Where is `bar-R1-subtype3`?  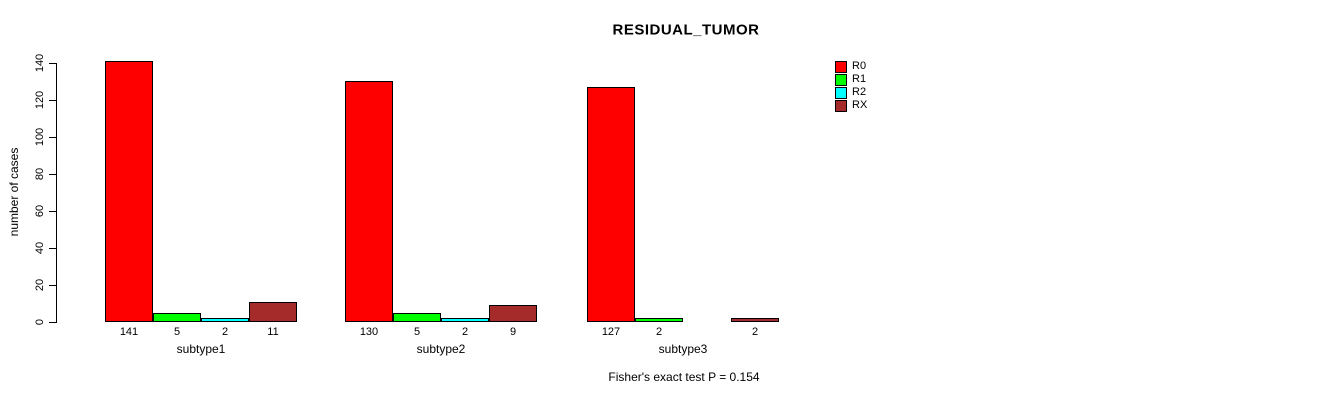
bar-R1-subtype3 is located at coordinates (659, 320).